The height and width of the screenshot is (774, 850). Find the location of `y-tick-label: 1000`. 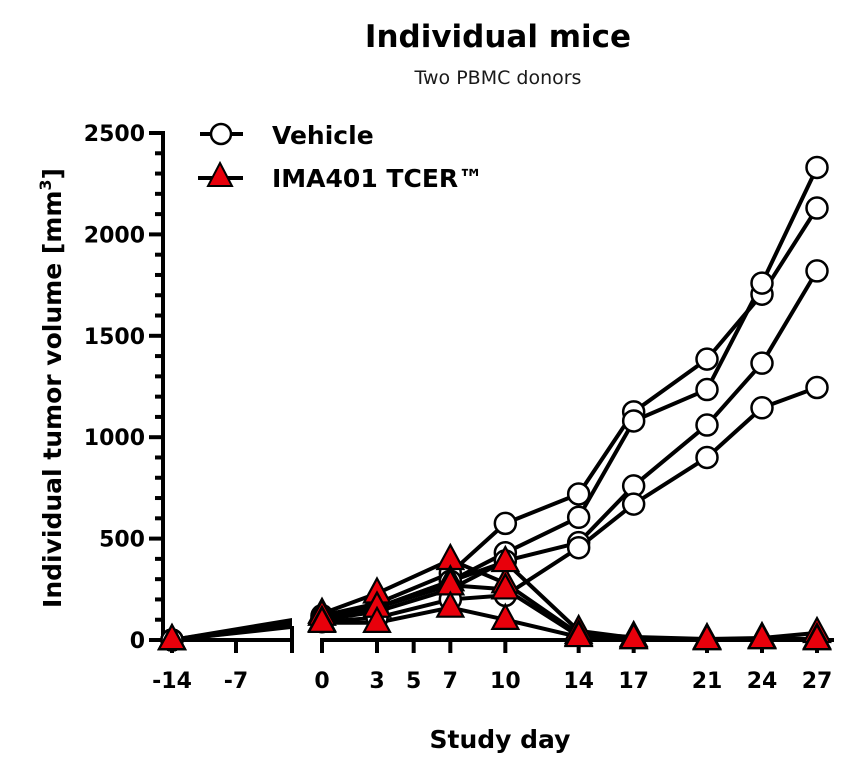

y-tick-label: 1000 is located at coordinates (114, 438).